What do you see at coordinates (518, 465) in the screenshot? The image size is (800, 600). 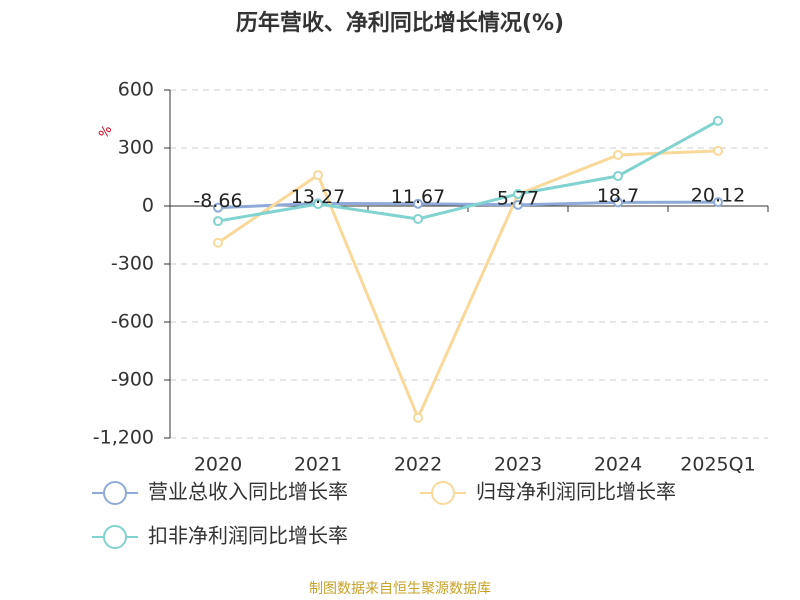 I see `x-tick-label: 2023` at bounding box center [518, 465].